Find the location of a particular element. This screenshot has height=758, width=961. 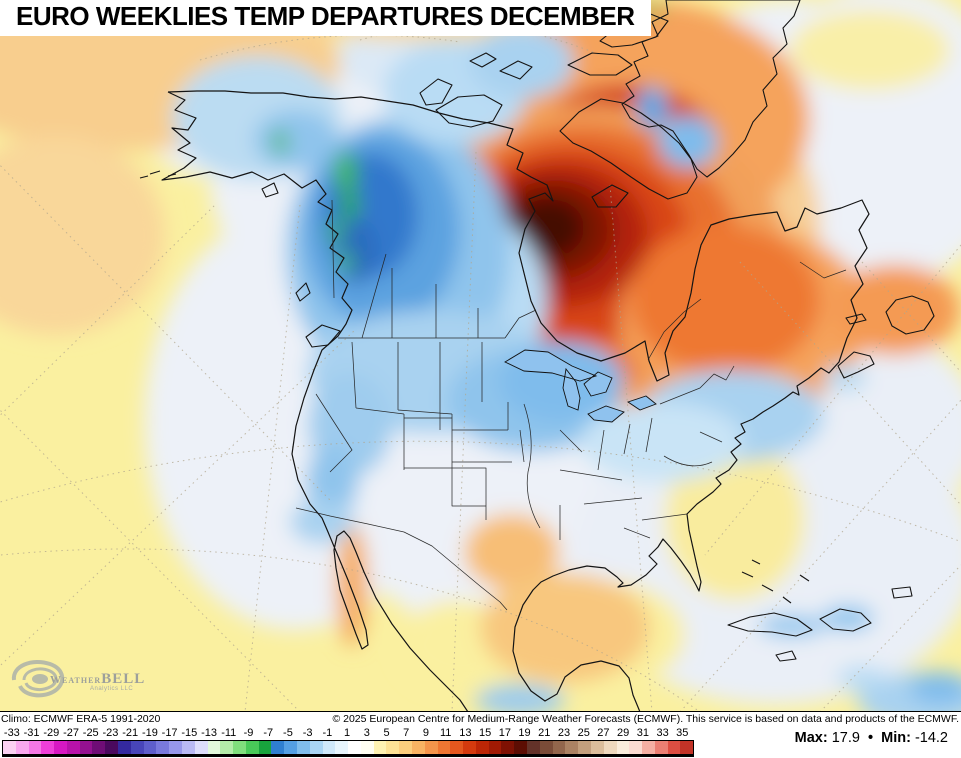

colorbar is located at coordinates (348, 748).